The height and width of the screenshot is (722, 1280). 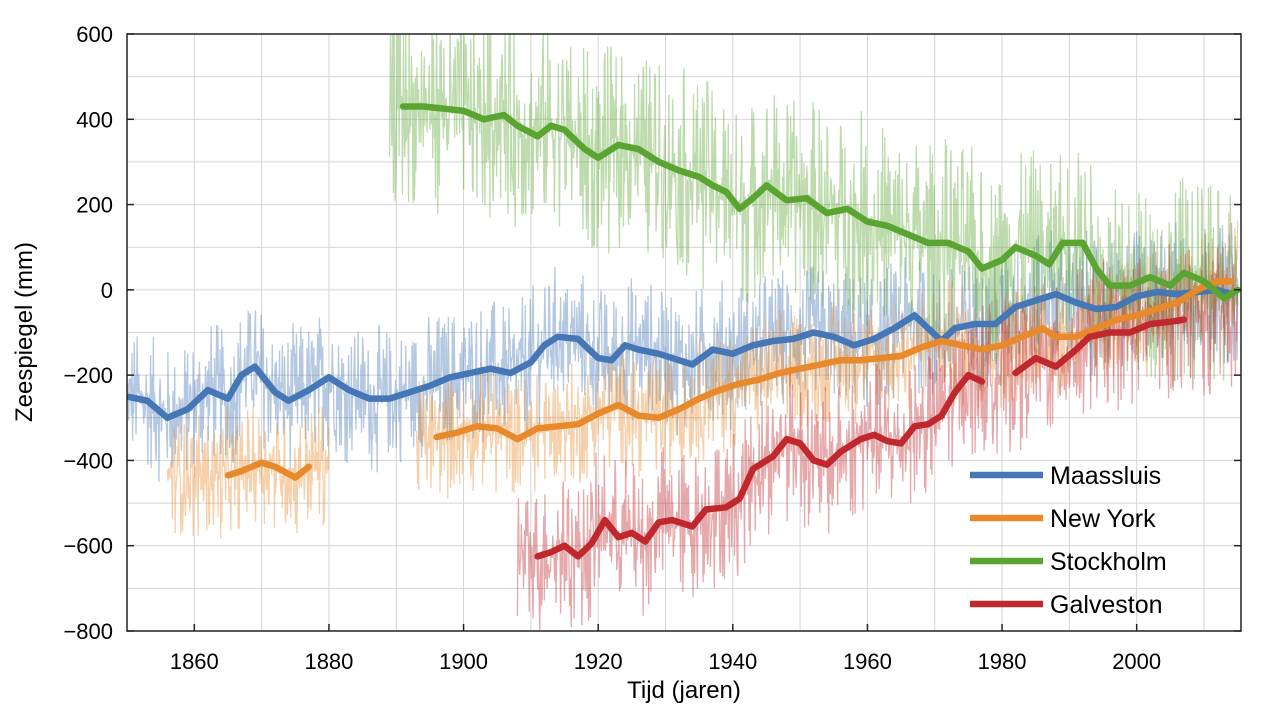 I want to click on legend-label: Maassluis, so click(x=1105, y=476).